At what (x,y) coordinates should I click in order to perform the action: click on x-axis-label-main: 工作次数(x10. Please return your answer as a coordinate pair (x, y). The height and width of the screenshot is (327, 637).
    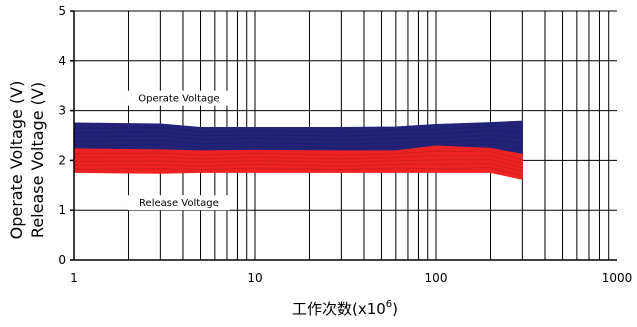
    Looking at the image, I should click on (339, 309).